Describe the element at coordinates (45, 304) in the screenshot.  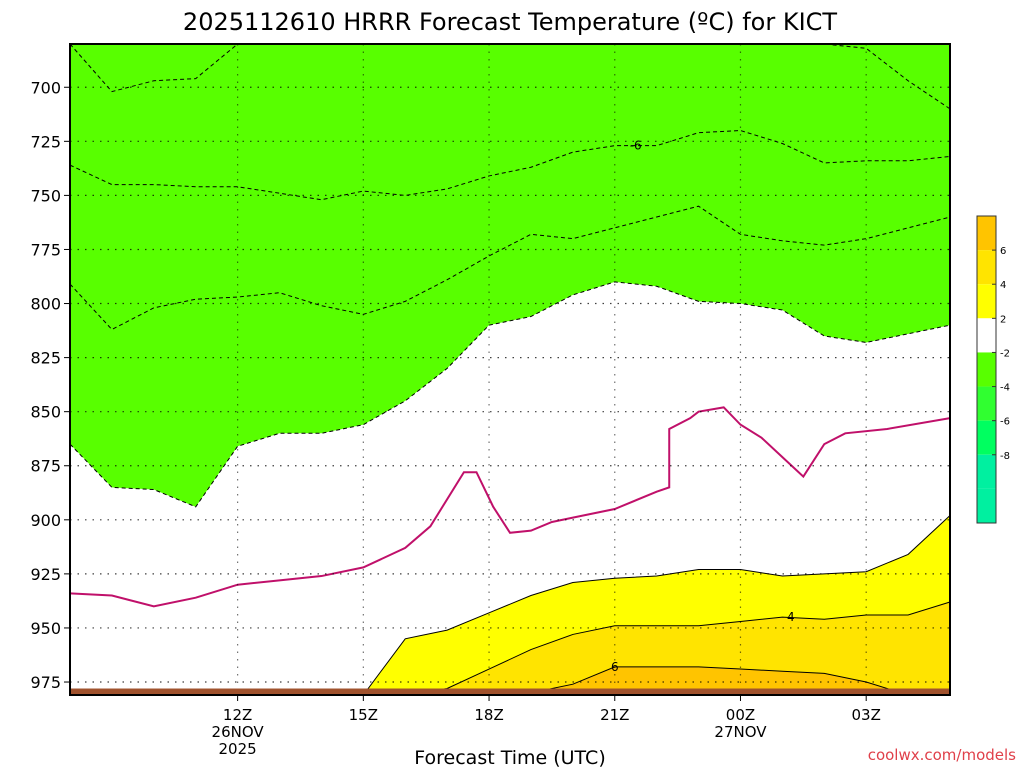
I see `y-tick-label: 800` at that location.